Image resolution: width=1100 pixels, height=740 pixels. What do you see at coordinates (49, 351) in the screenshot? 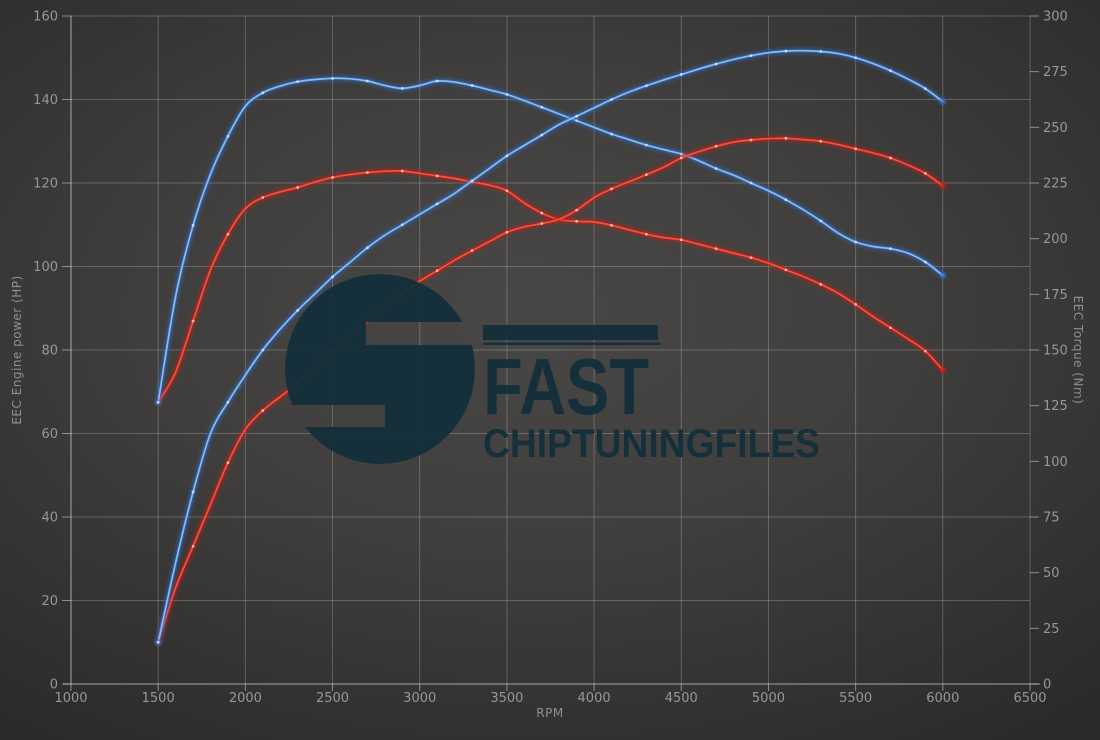
I see `left-tick-label: 80` at bounding box center [49, 351].